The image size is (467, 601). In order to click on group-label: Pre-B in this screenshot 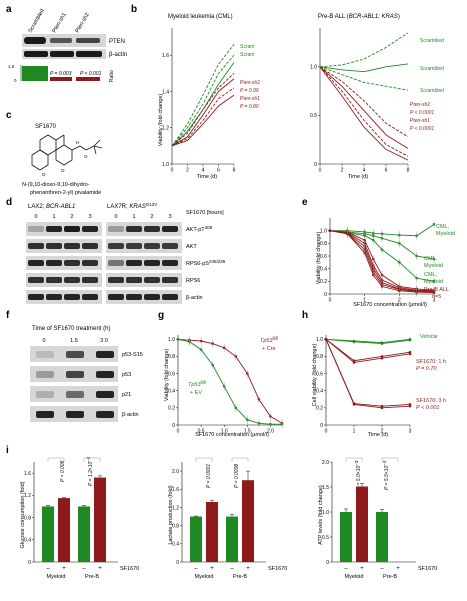, I will do `click(390, 577)`.